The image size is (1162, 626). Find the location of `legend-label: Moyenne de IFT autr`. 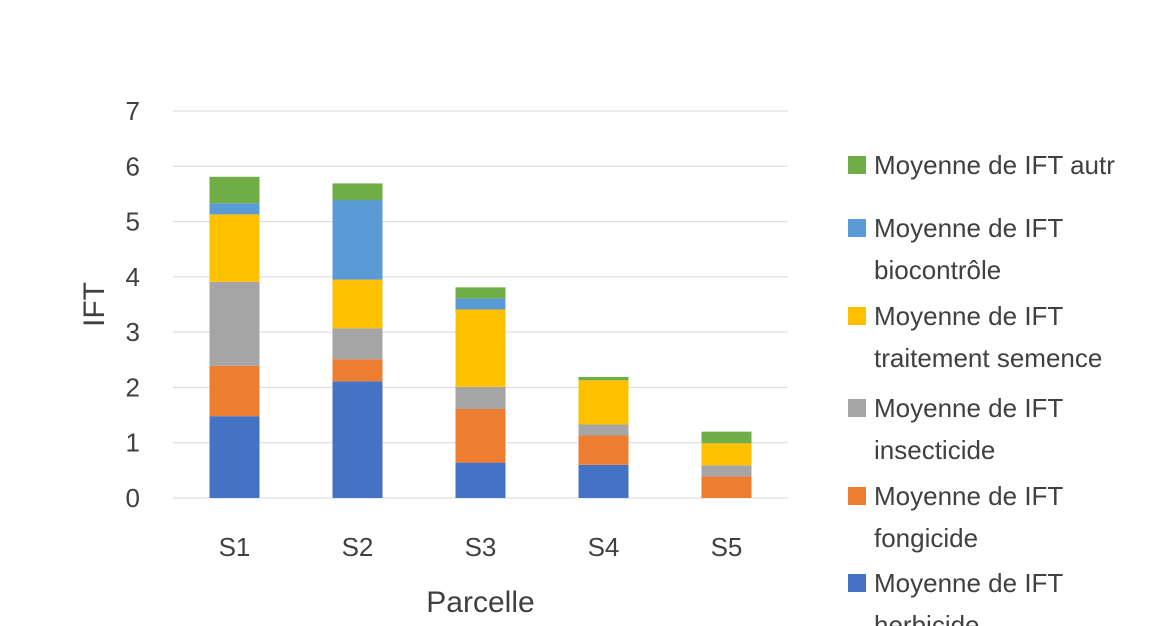

legend-label: Moyenne de IFT autr is located at coordinates (994, 165).